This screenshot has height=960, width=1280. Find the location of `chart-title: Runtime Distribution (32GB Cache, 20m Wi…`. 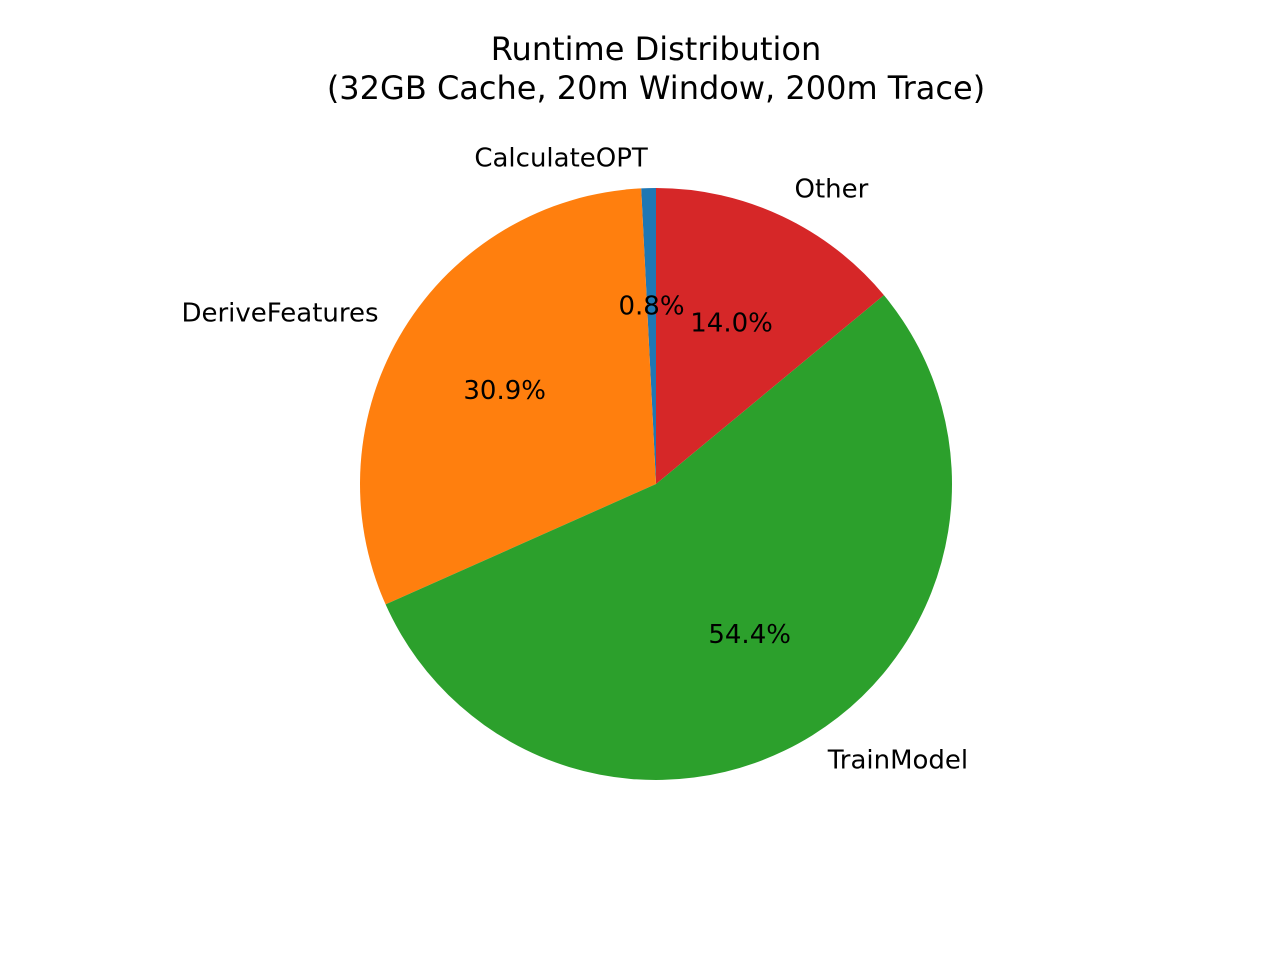

chart-title: Runtime Distribution (32GB Cache, 20m Wi… is located at coordinates (656, 68).